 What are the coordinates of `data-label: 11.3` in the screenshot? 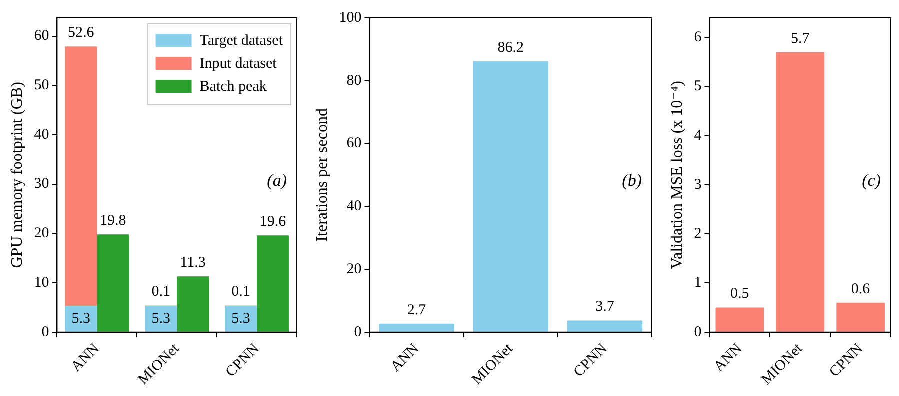 It's located at (193, 263).